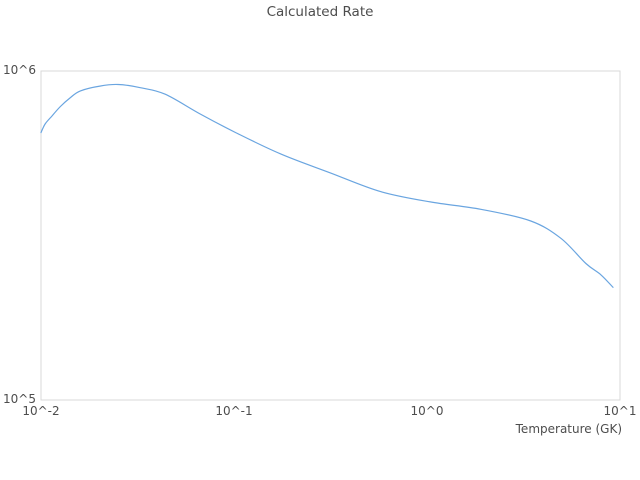 This screenshot has width=640, height=480. I want to click on x-axis-title: Temperature (GK), so click(568, 429).